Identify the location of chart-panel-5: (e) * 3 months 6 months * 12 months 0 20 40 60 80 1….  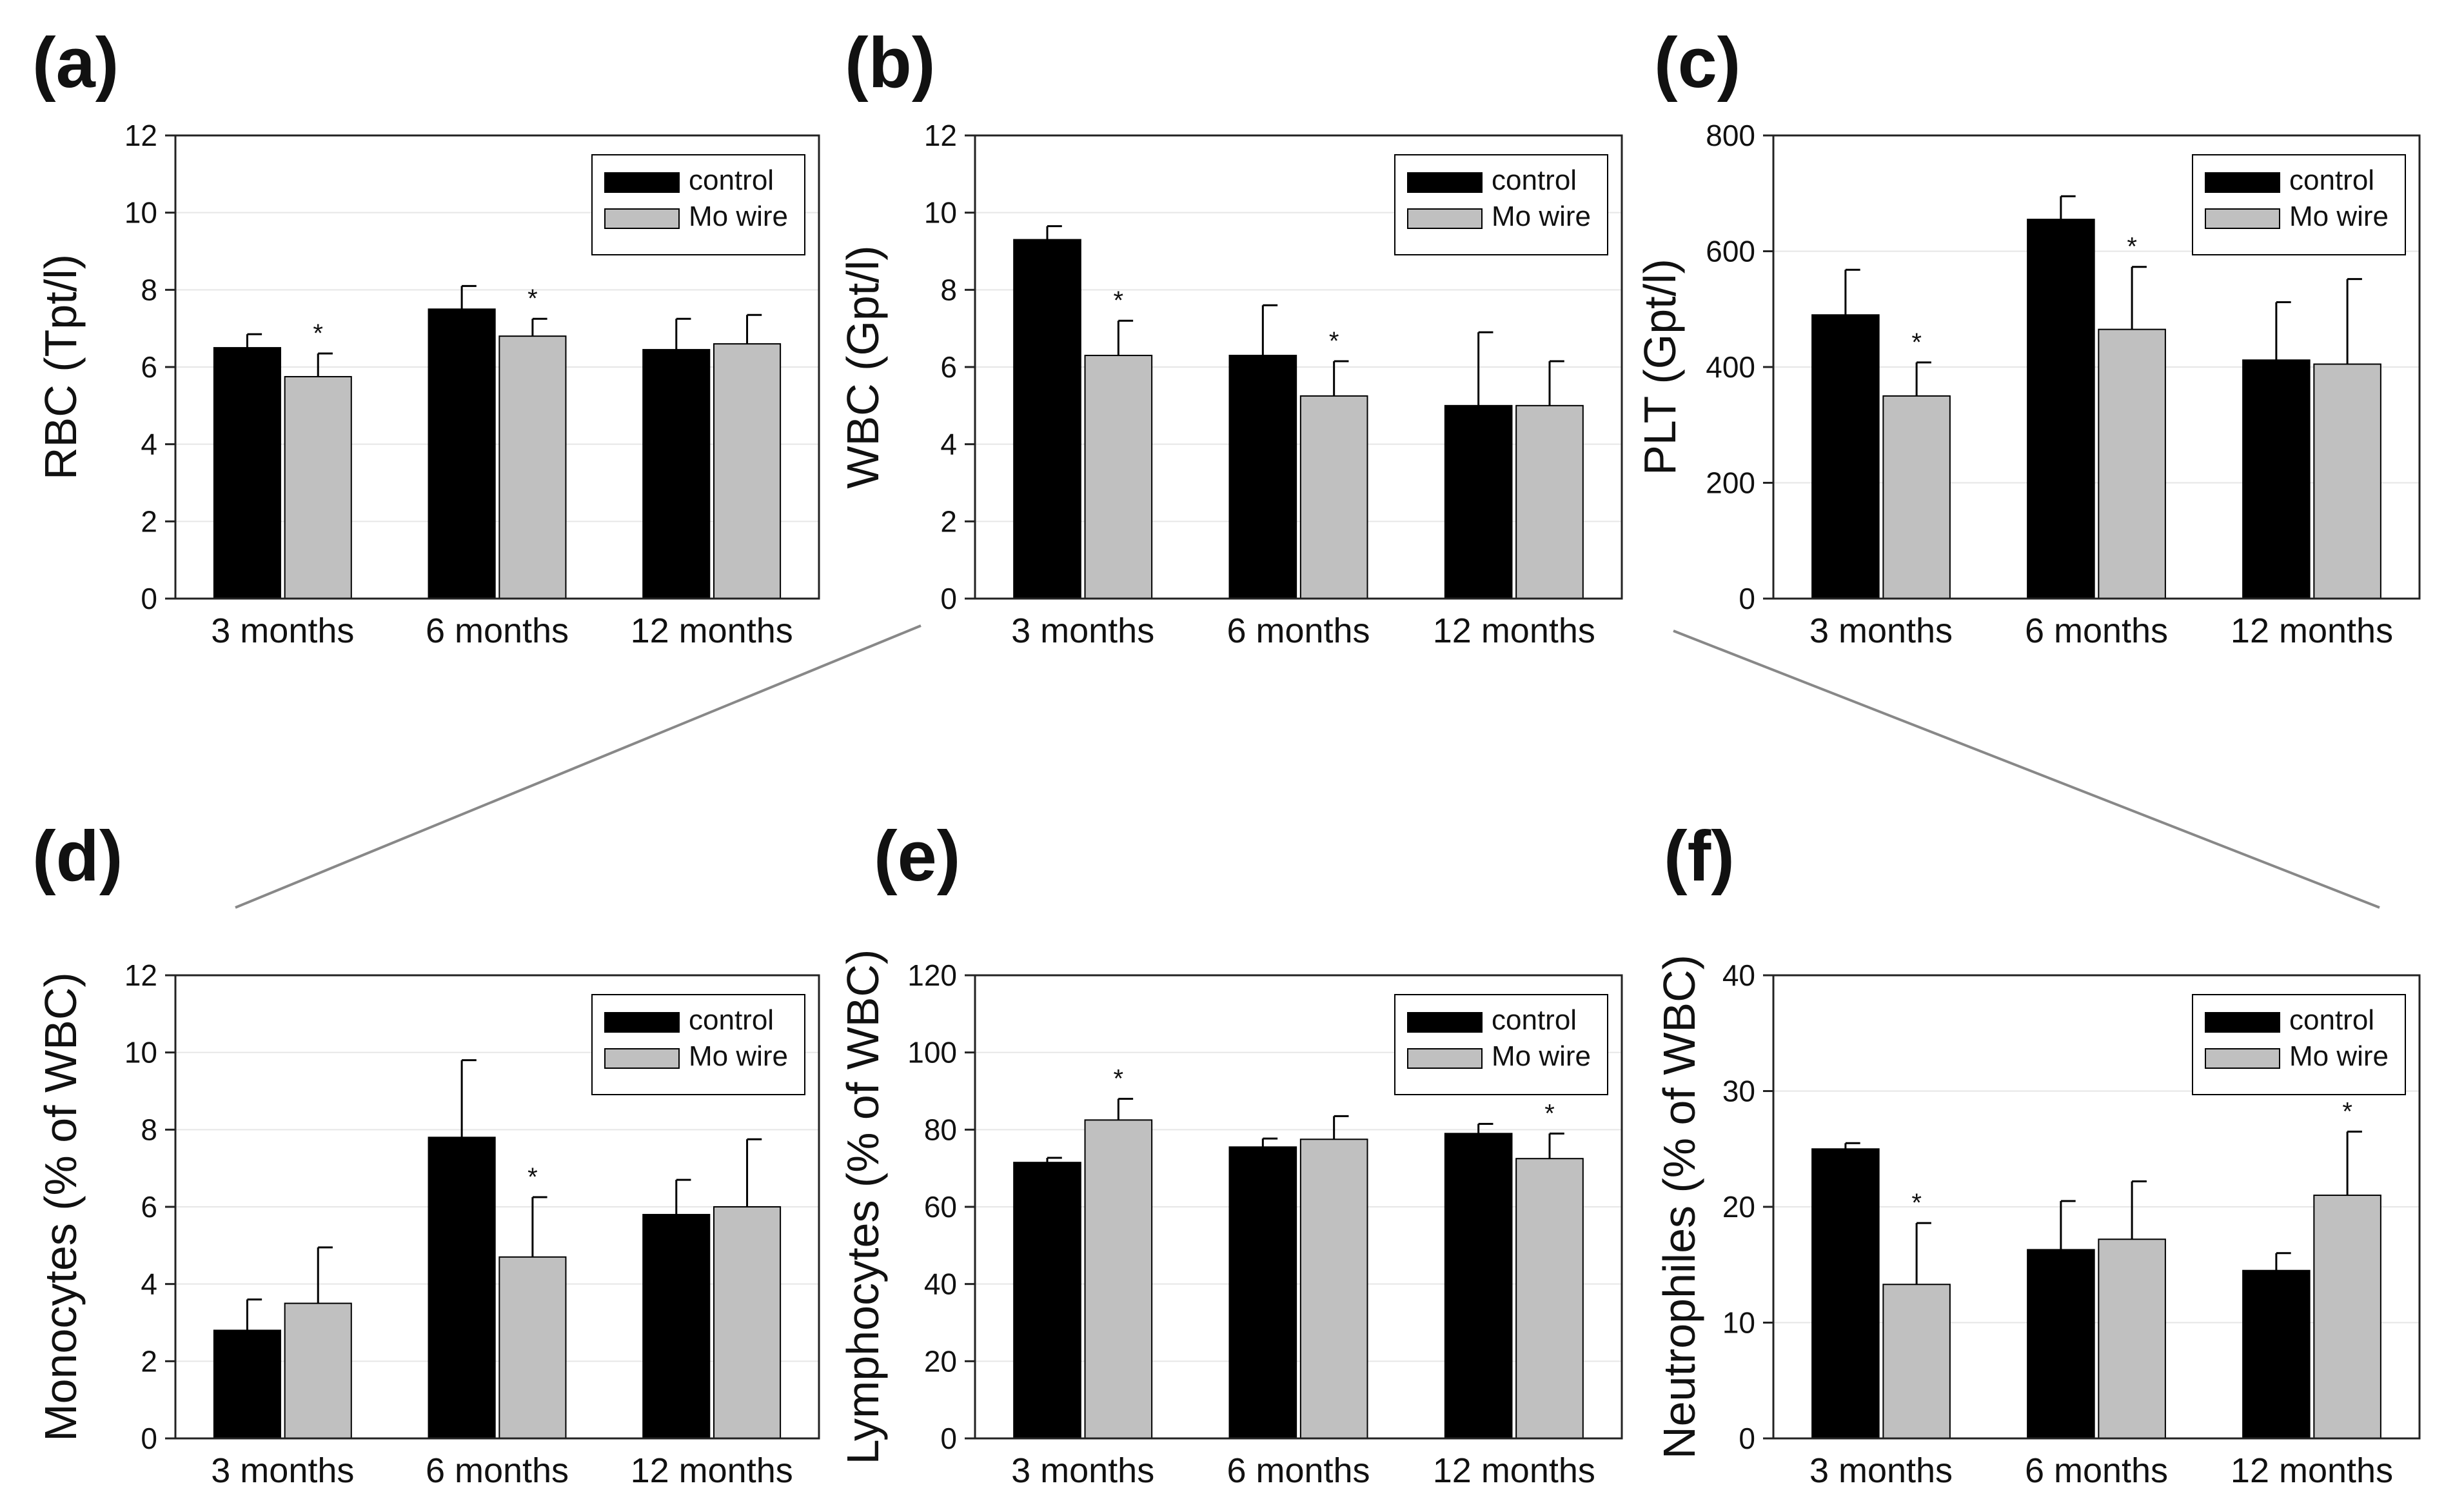
(1230, 1153).